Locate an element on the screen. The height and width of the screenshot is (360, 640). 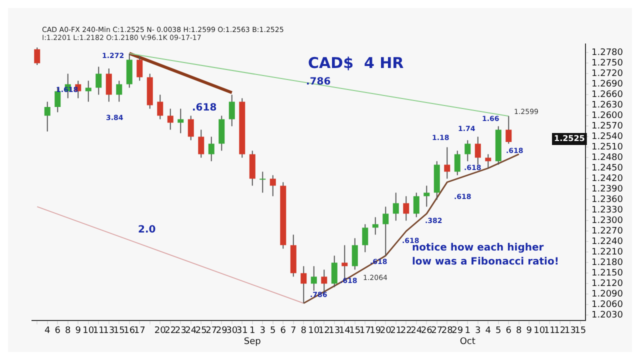
y-tick-label: 1.2060 is located at coordinates (608, 305).